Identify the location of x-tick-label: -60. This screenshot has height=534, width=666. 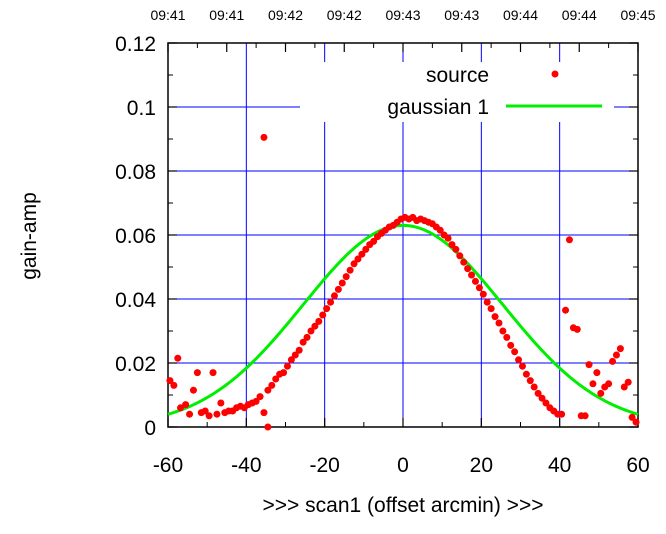
(168, 465).